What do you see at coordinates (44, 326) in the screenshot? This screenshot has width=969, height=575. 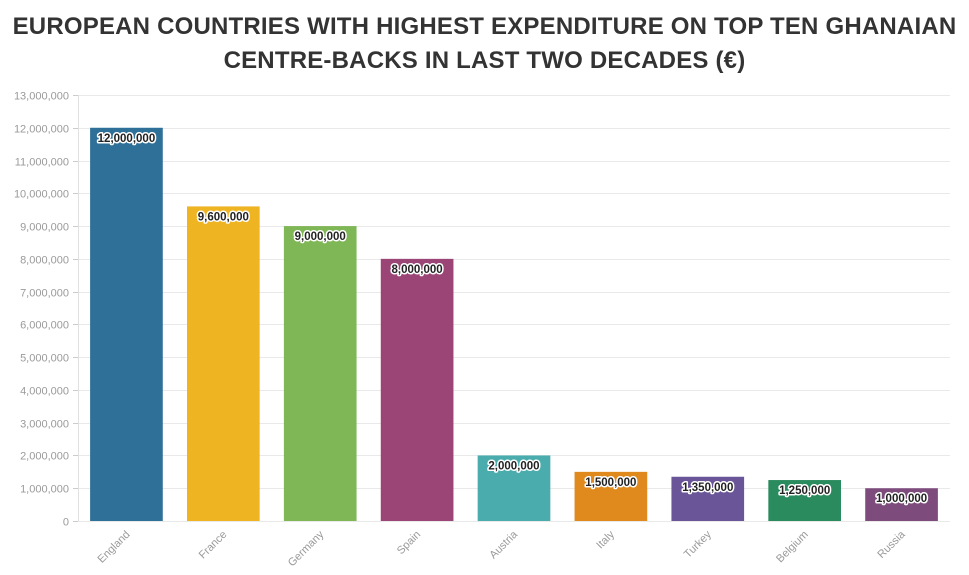 I see `y-tick-label: 6,000,000` at bounding box center [44, 326].